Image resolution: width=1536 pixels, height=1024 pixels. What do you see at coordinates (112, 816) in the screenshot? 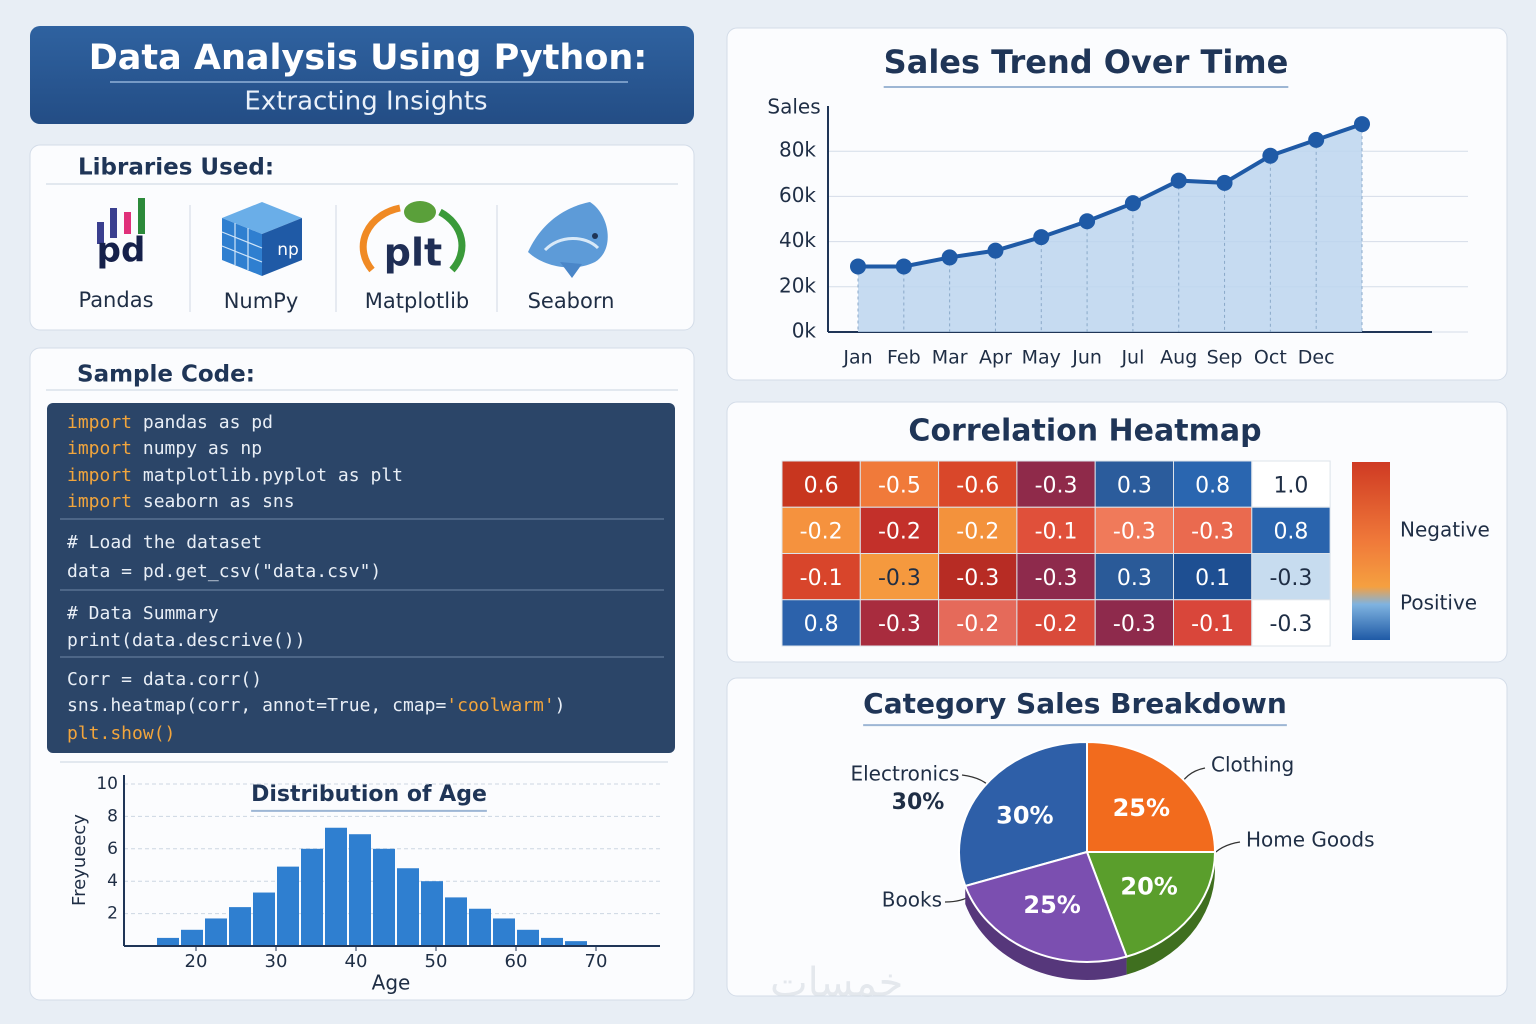
I see `y-tick-label: 8` at bounding box center [112, 816].